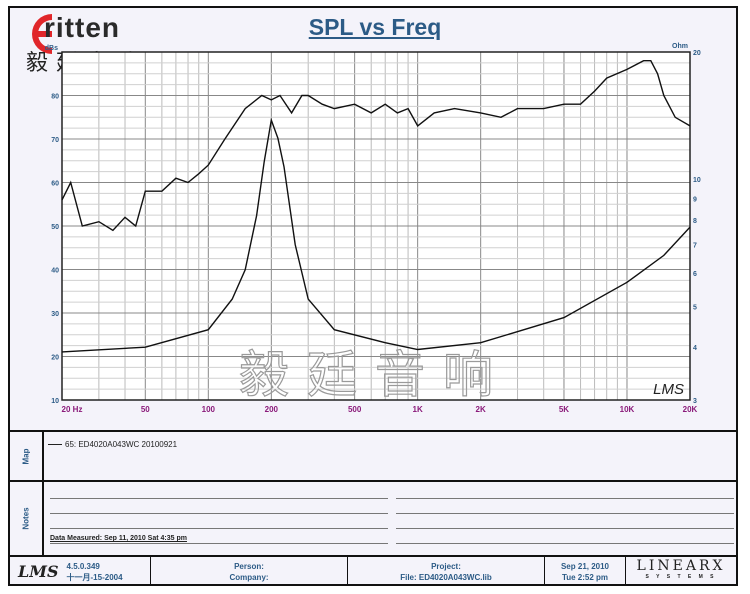 The height and width of the screenshot is (594, 750). Describe the element at coordinates (121, 444) in the screenshot. I see `legend-text: 65: ED4020A043WC 20100921` at that location.